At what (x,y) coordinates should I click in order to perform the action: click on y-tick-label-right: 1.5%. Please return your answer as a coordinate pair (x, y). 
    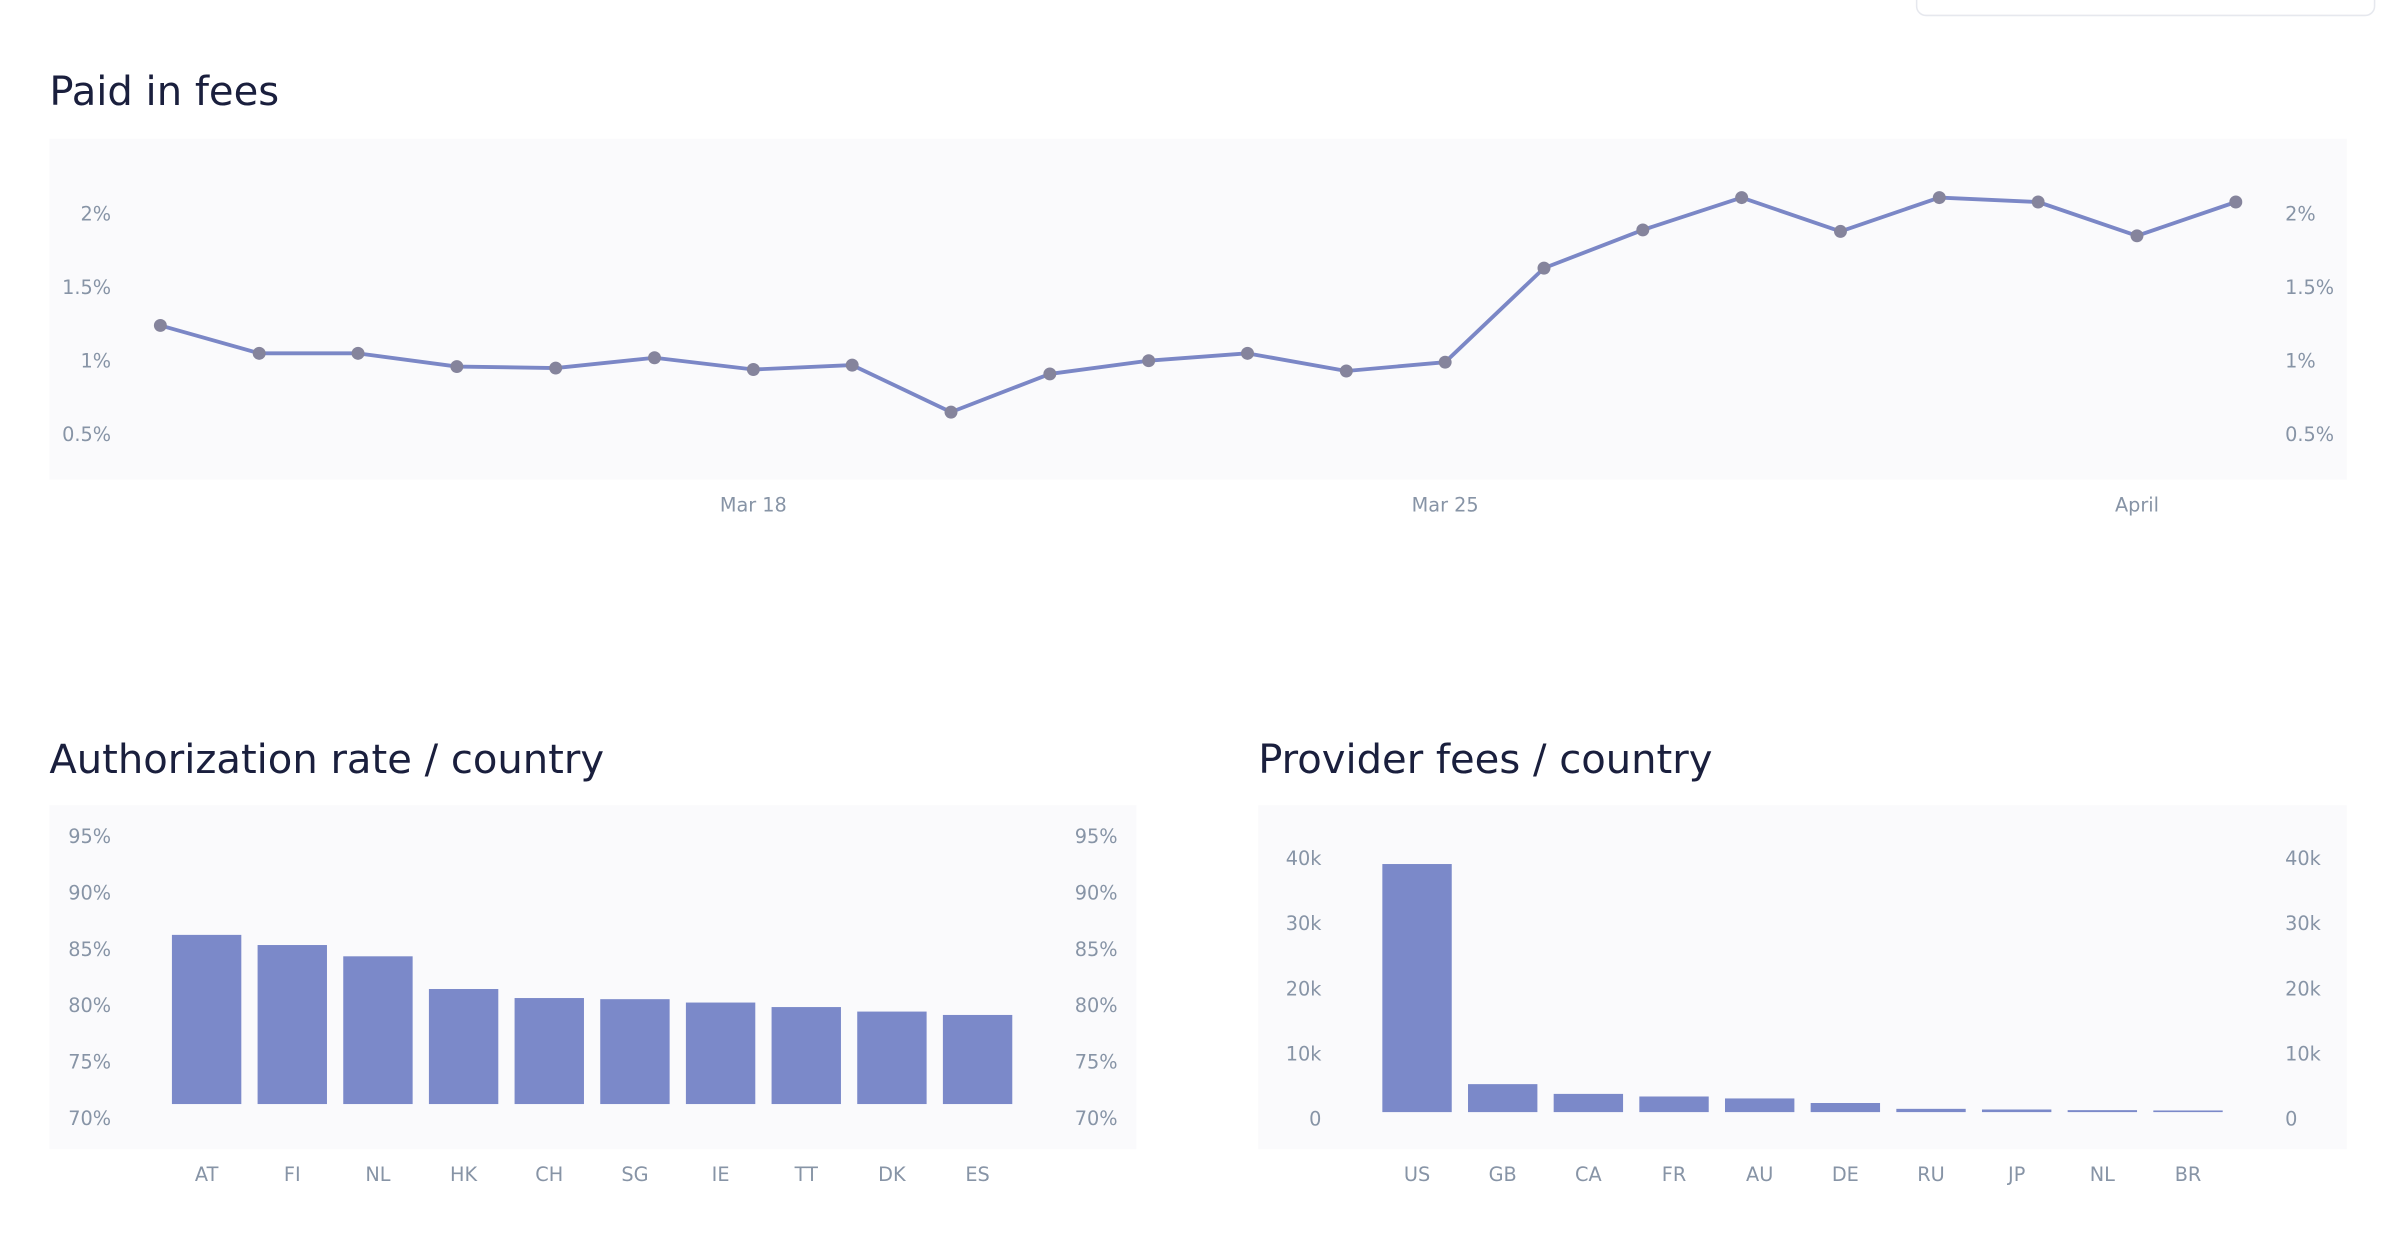
    Looking at the image, I should click on (2309, 287).